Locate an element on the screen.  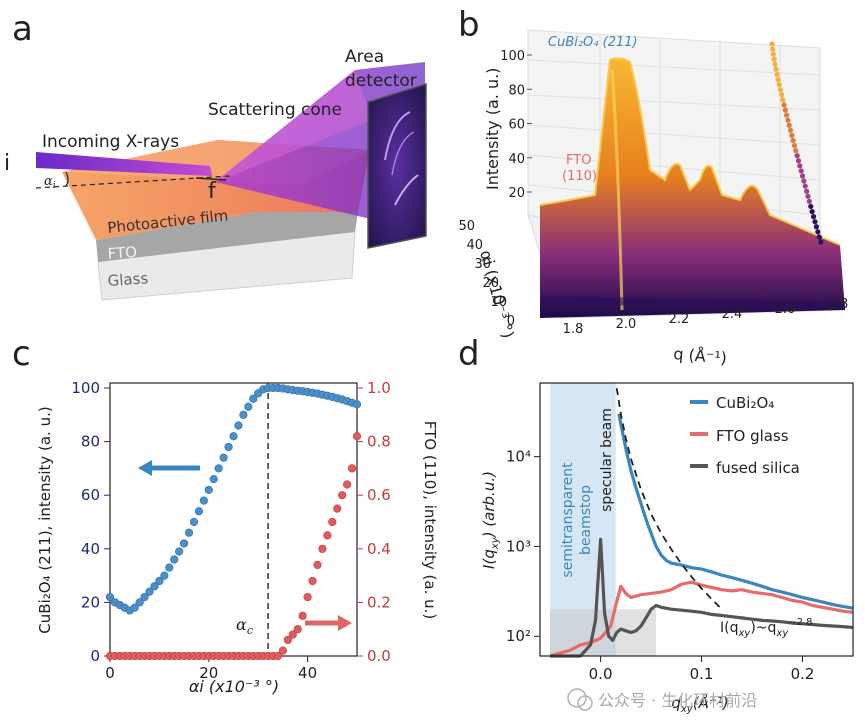
d-beamstop-label-2: beamstop is located at coordinates (586, 520).